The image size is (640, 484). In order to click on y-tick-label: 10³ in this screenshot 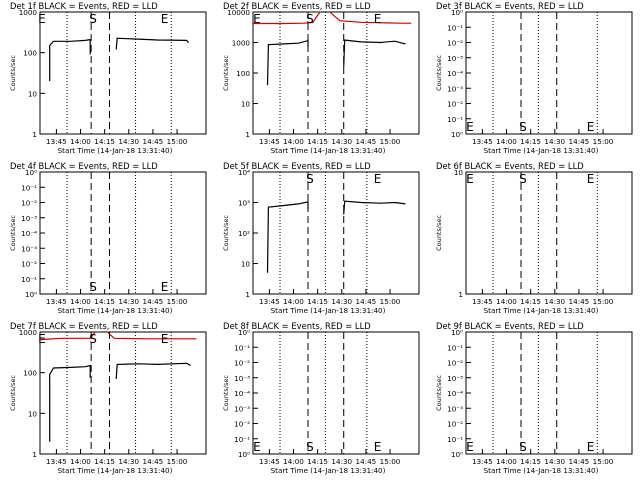, I will do `click(244, 203)`.